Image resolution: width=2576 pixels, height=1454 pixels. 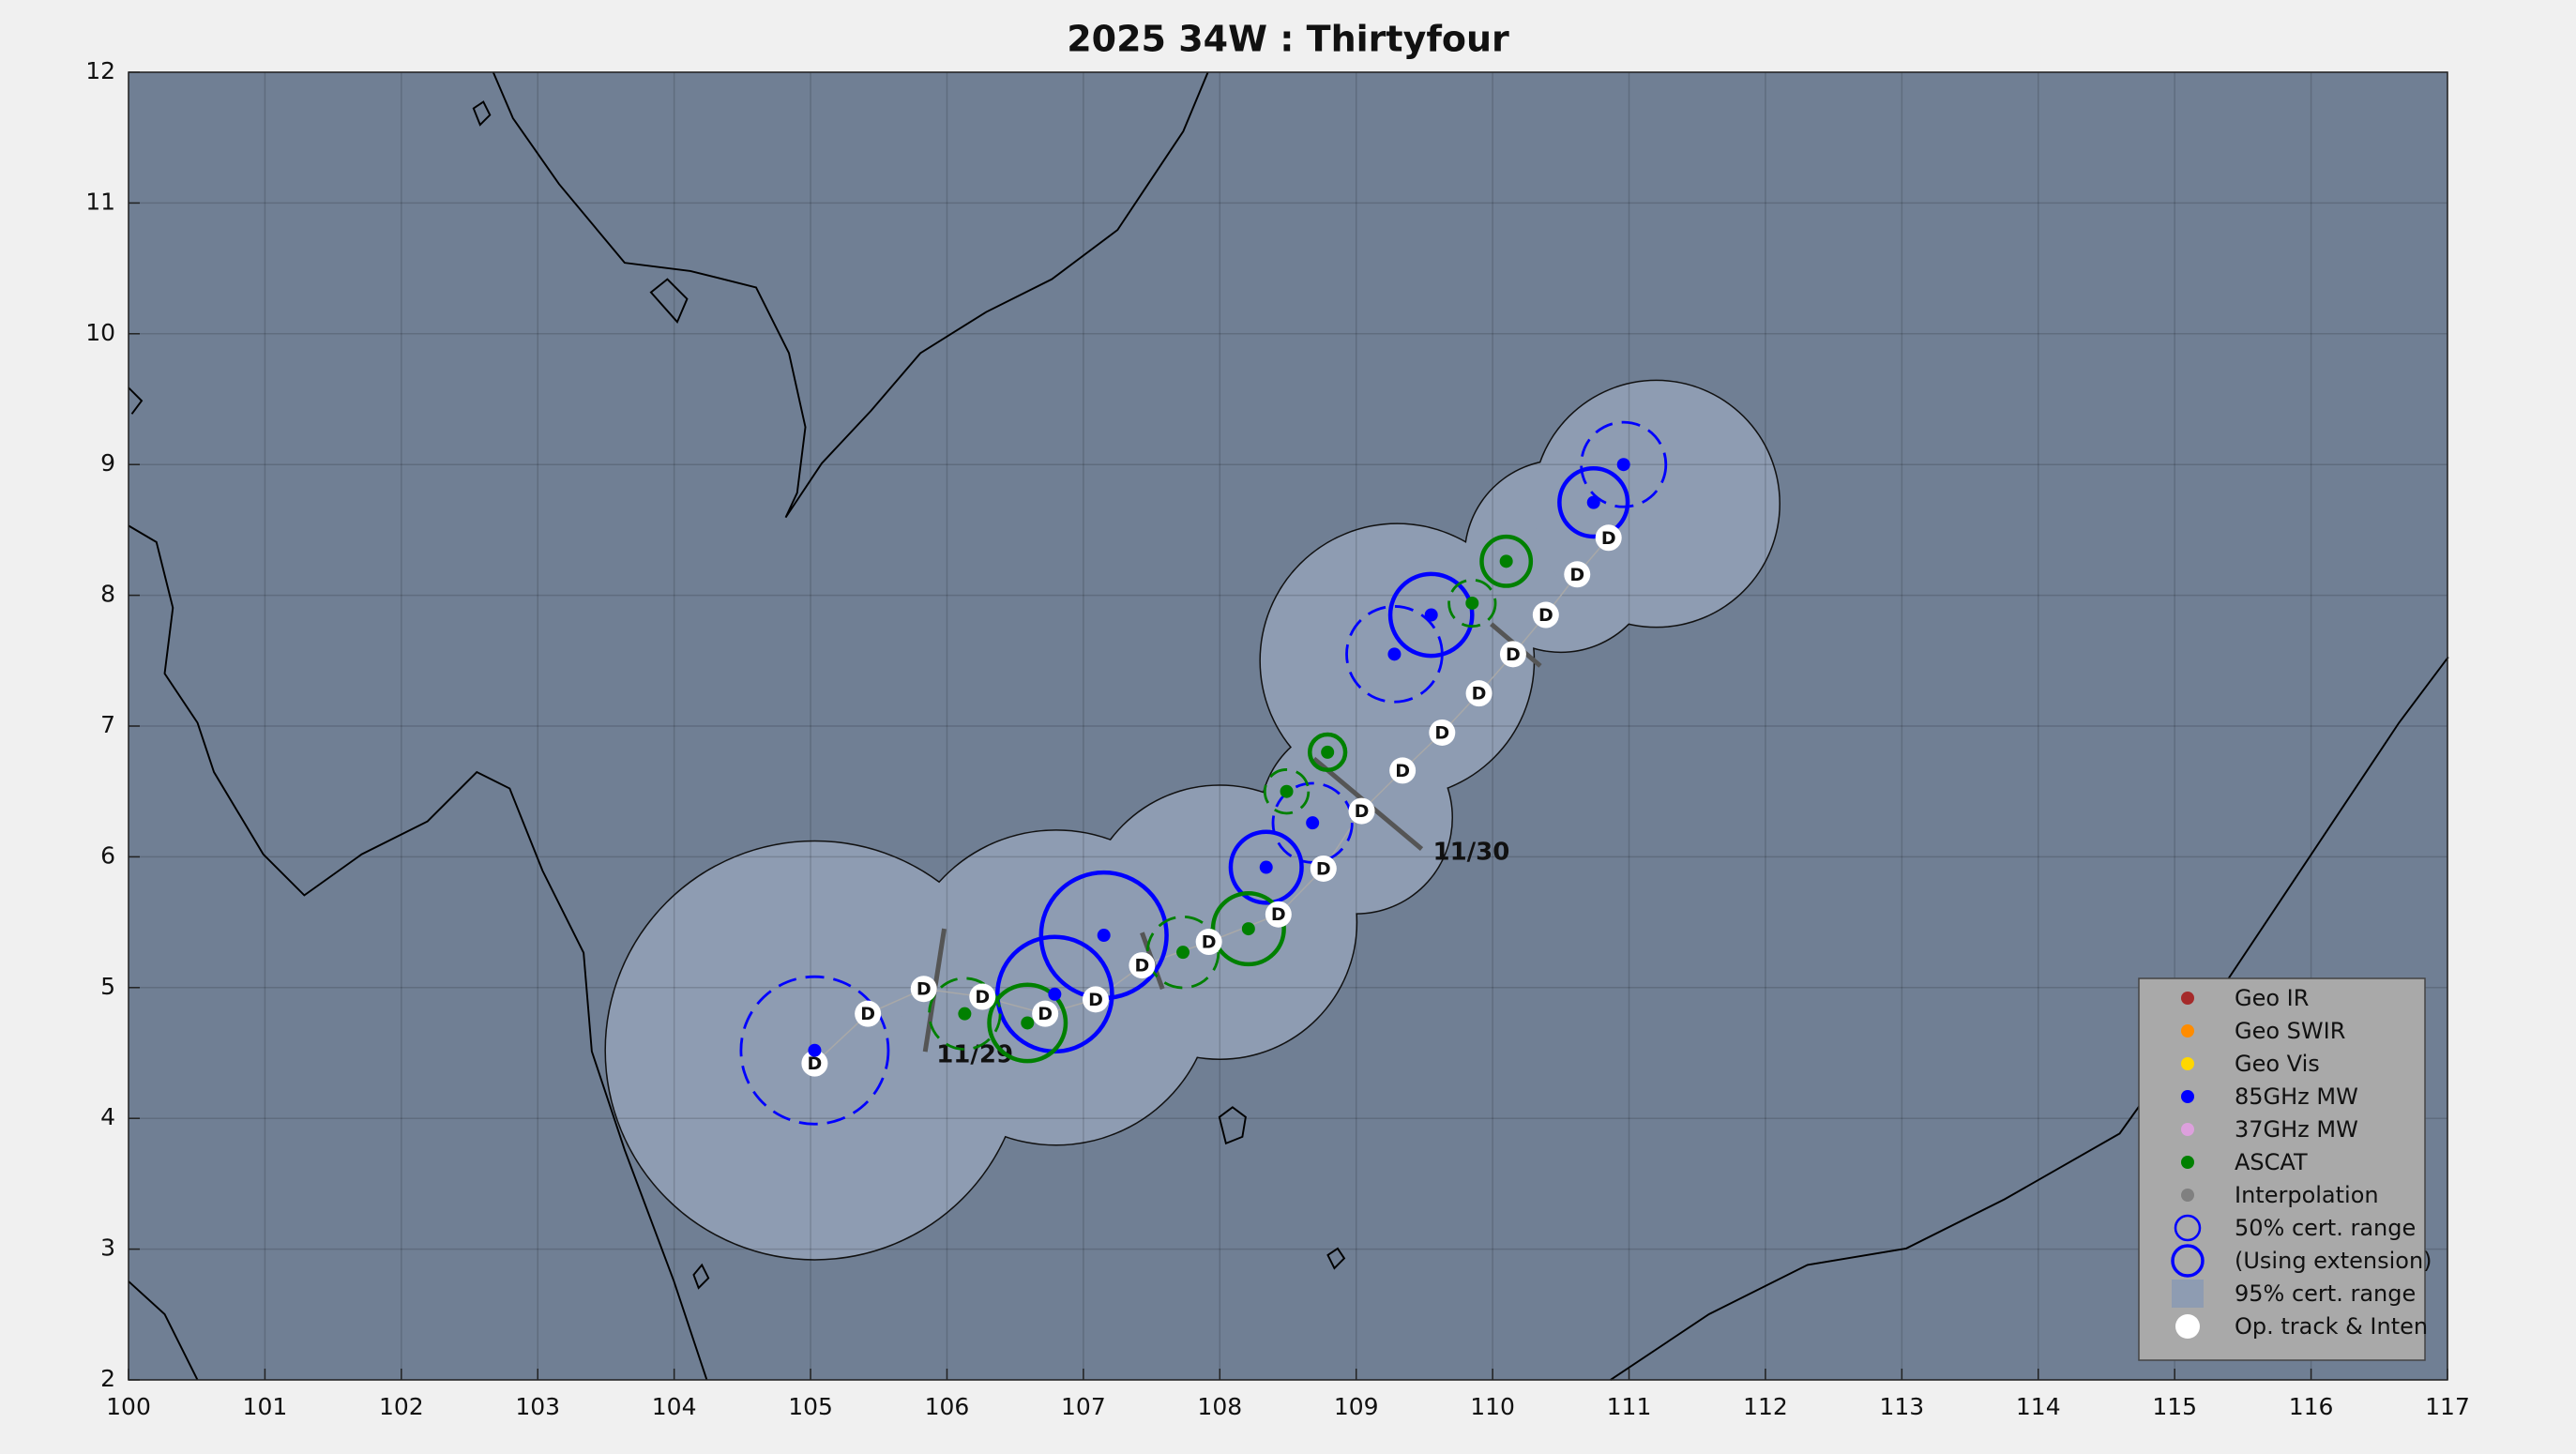 I want to click on x-tick-label: 117, so click(x=2447, y=1406).